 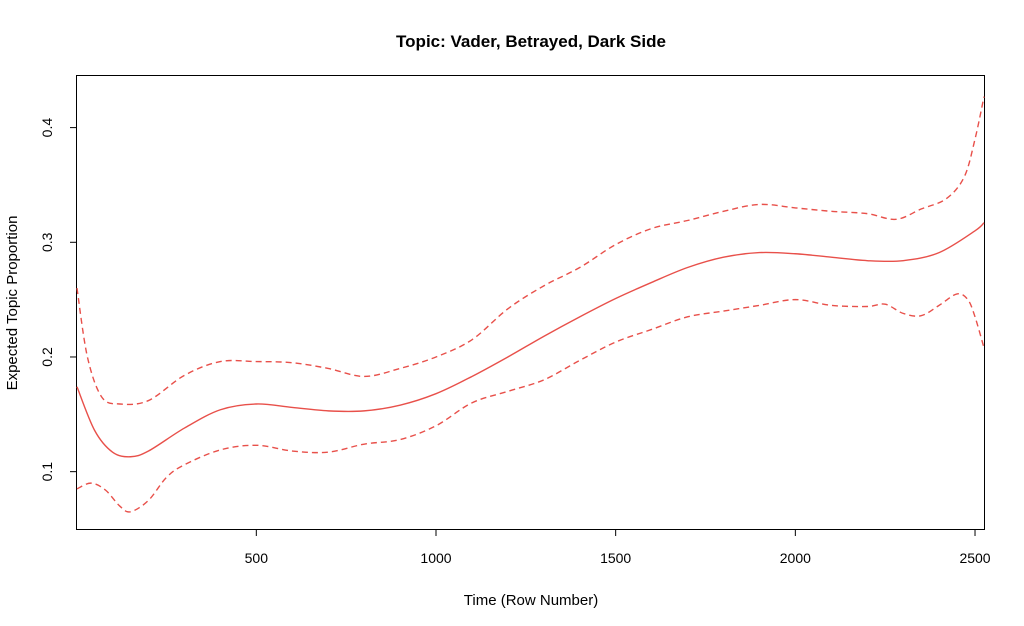 What do you see at coordinates (618, 547) in the screenshot?
I see `x-axis: 500 1000 1500 2000 2500` at bounding box center [618, 547].